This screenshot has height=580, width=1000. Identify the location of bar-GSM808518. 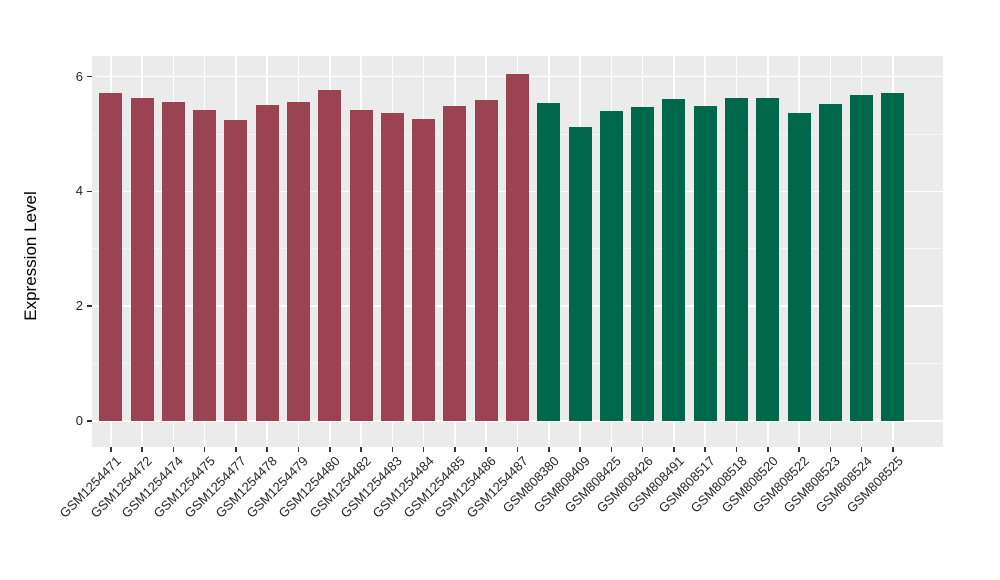
(736, 259).